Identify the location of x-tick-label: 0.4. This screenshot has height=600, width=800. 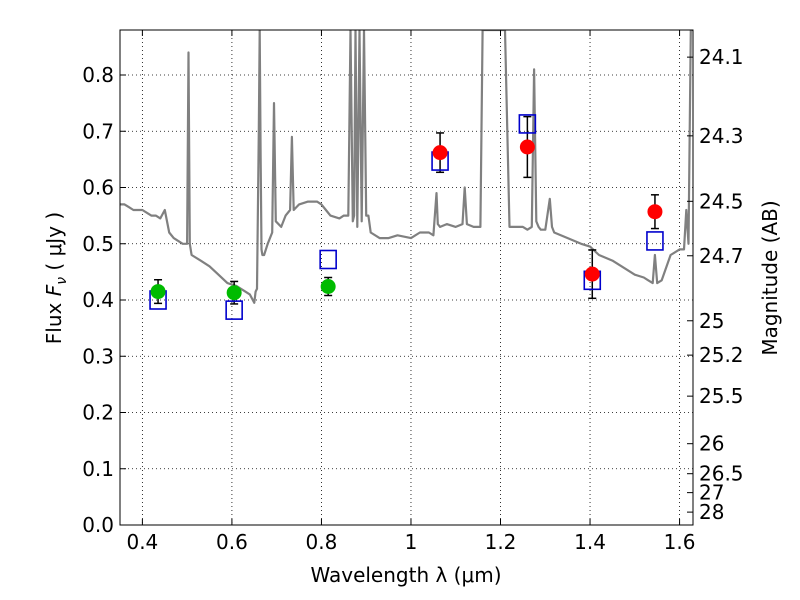
(142, 542).